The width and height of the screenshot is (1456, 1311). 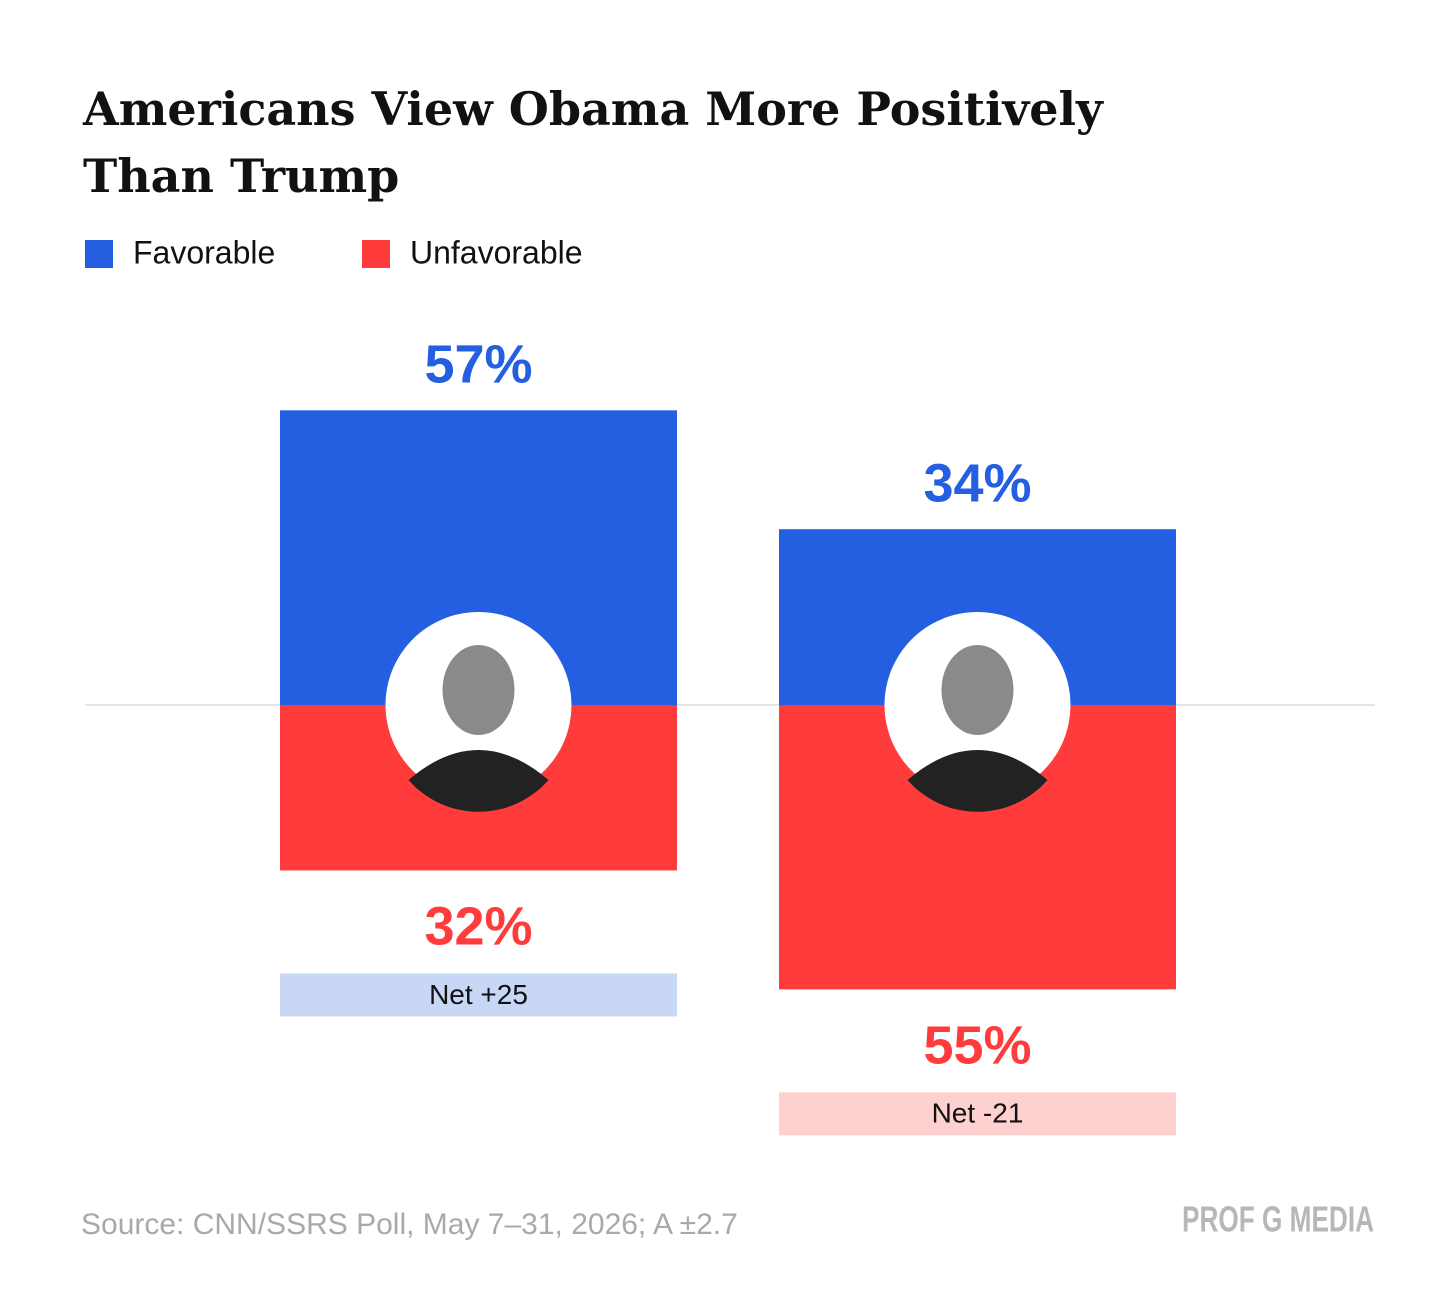 What do you see at coordinates (496, 252) in the screenshot?
I see `legend-label: Unfavorable` at bounding box center [496, 252].